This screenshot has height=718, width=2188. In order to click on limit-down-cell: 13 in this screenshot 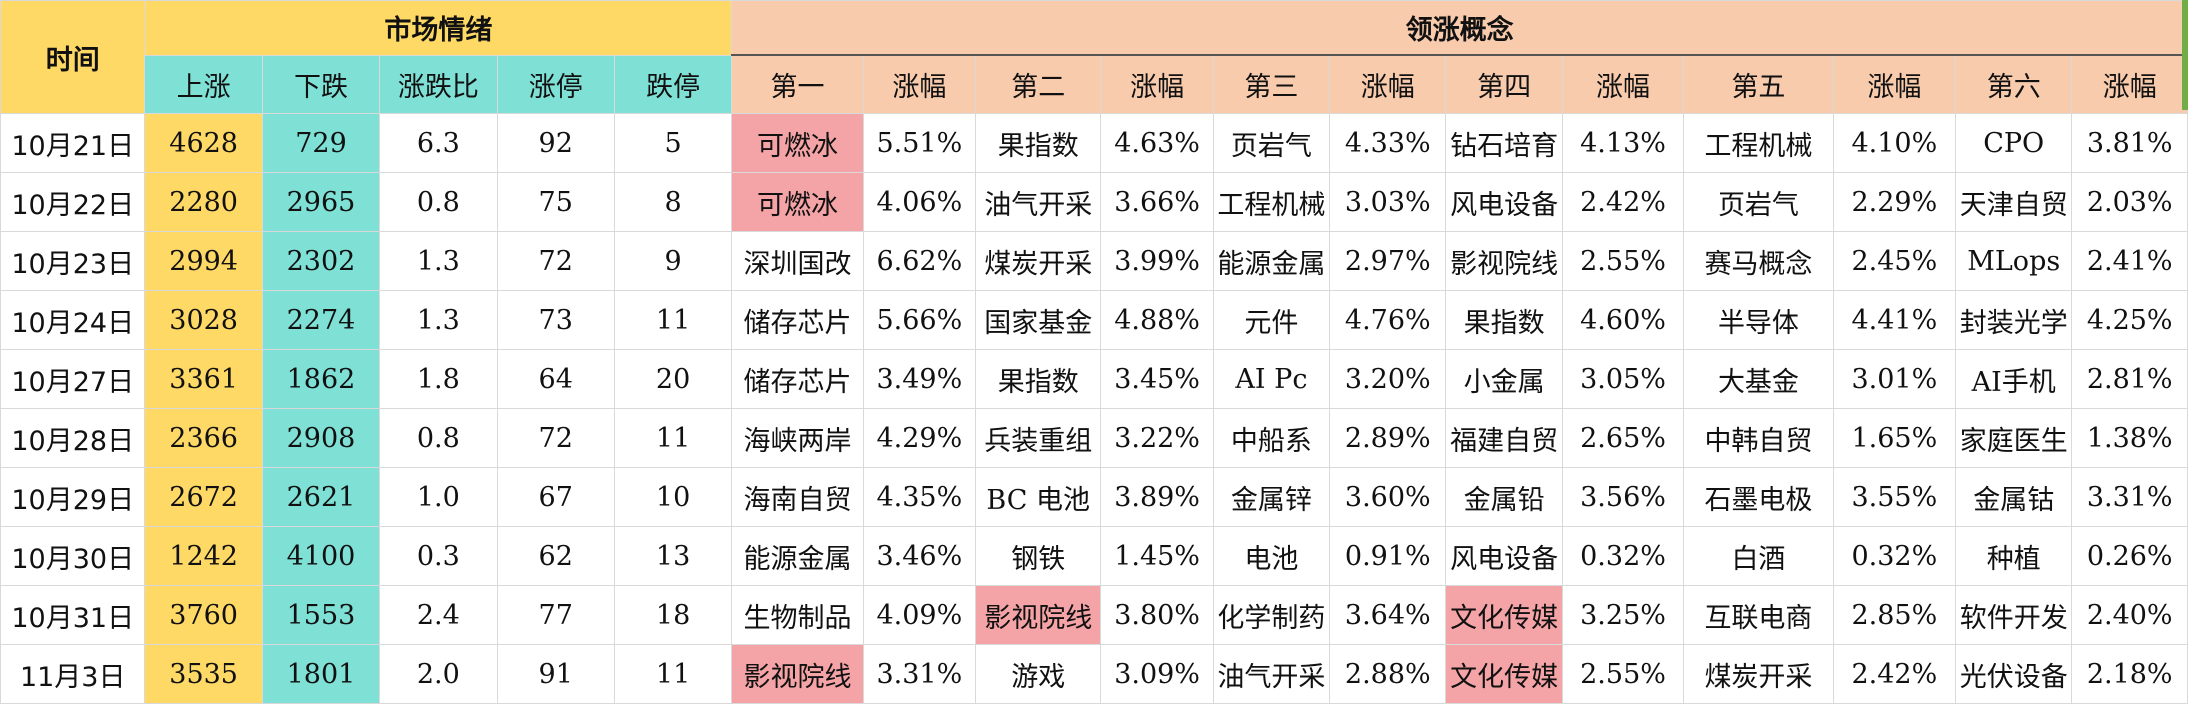, I will do `click(673, 556)`.